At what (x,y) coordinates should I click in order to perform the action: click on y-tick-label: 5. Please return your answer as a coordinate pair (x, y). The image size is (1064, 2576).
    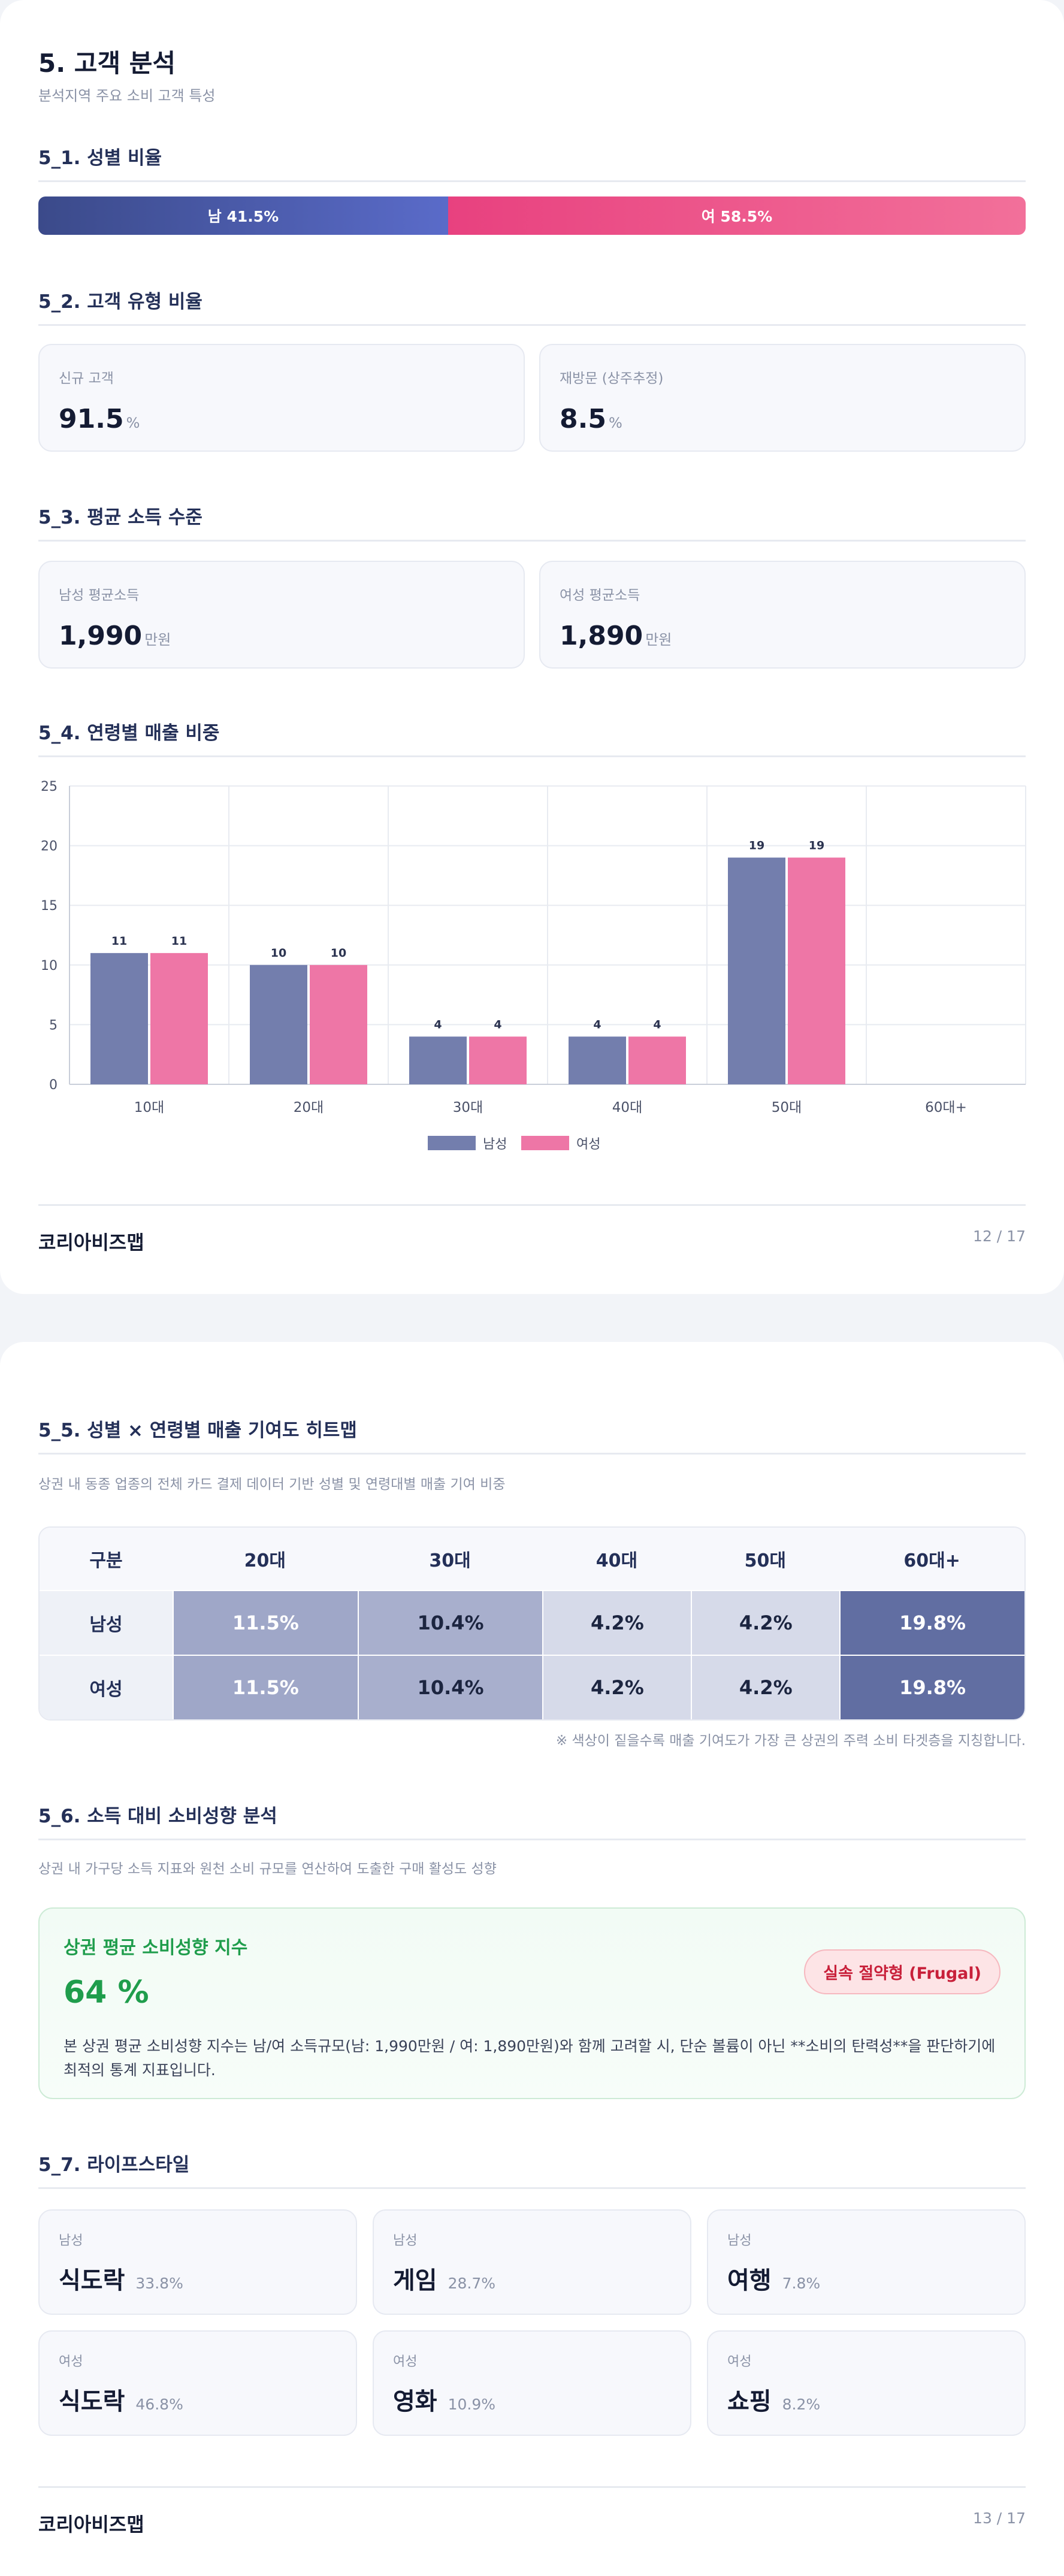
    Looking at the image, I should click on (53, 1025).